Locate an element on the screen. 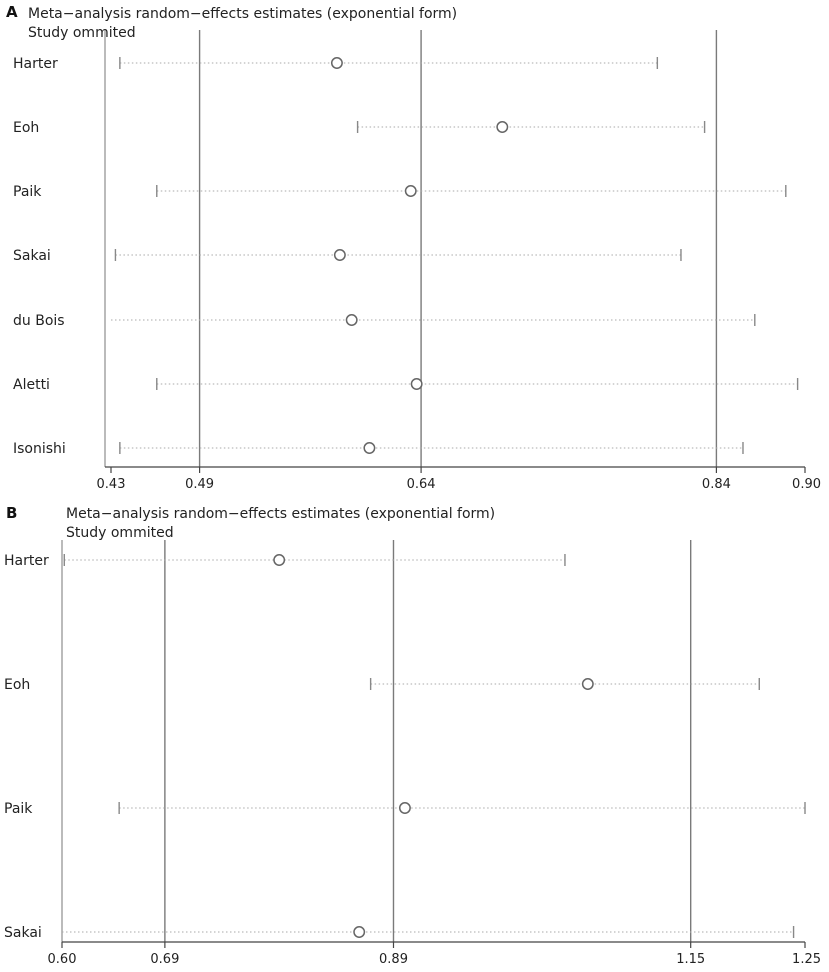 Image resolution: width=829 pixels, height=972 pixels. x-tick-label: 1.25 is located at coordinates (806, 959).